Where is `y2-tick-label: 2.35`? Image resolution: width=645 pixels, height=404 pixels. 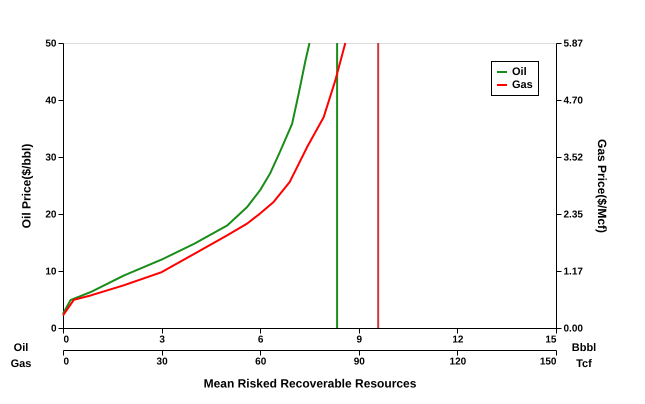 y2-tick-label: 2.35 is located at coordinates (574, 215).